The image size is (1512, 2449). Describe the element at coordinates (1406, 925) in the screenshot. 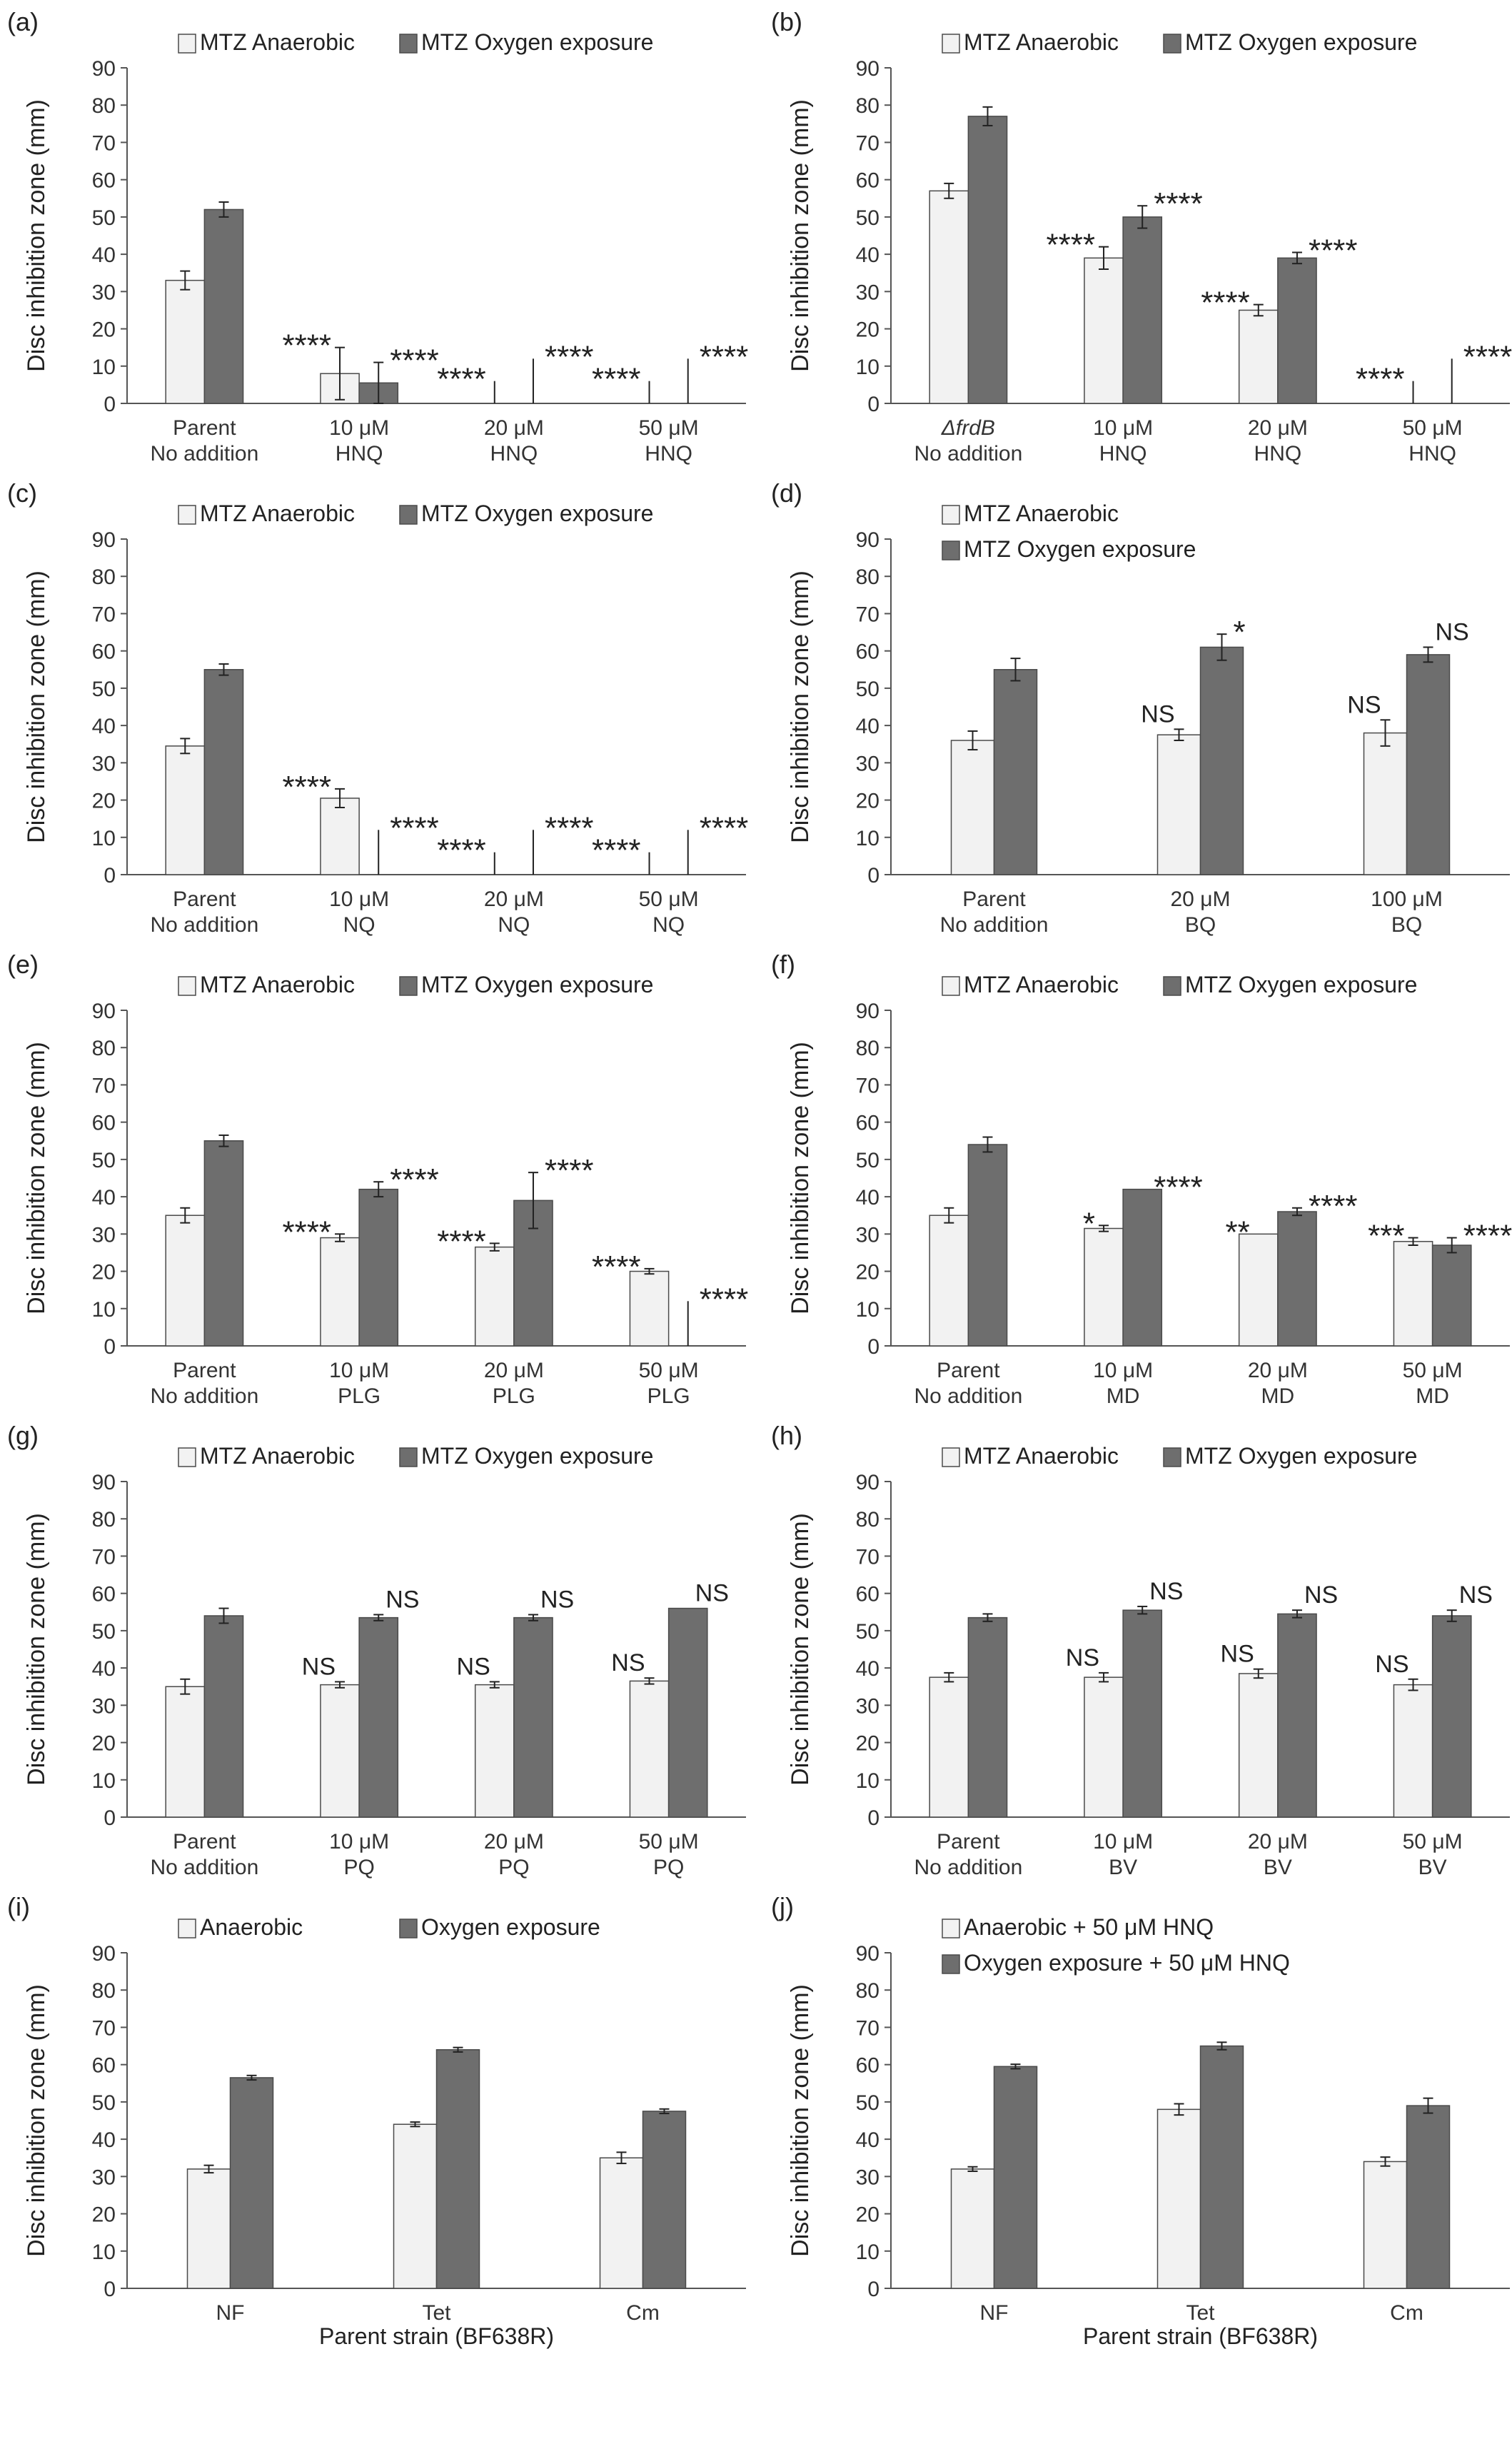

I see `x-tick-label: BQ` at that location.